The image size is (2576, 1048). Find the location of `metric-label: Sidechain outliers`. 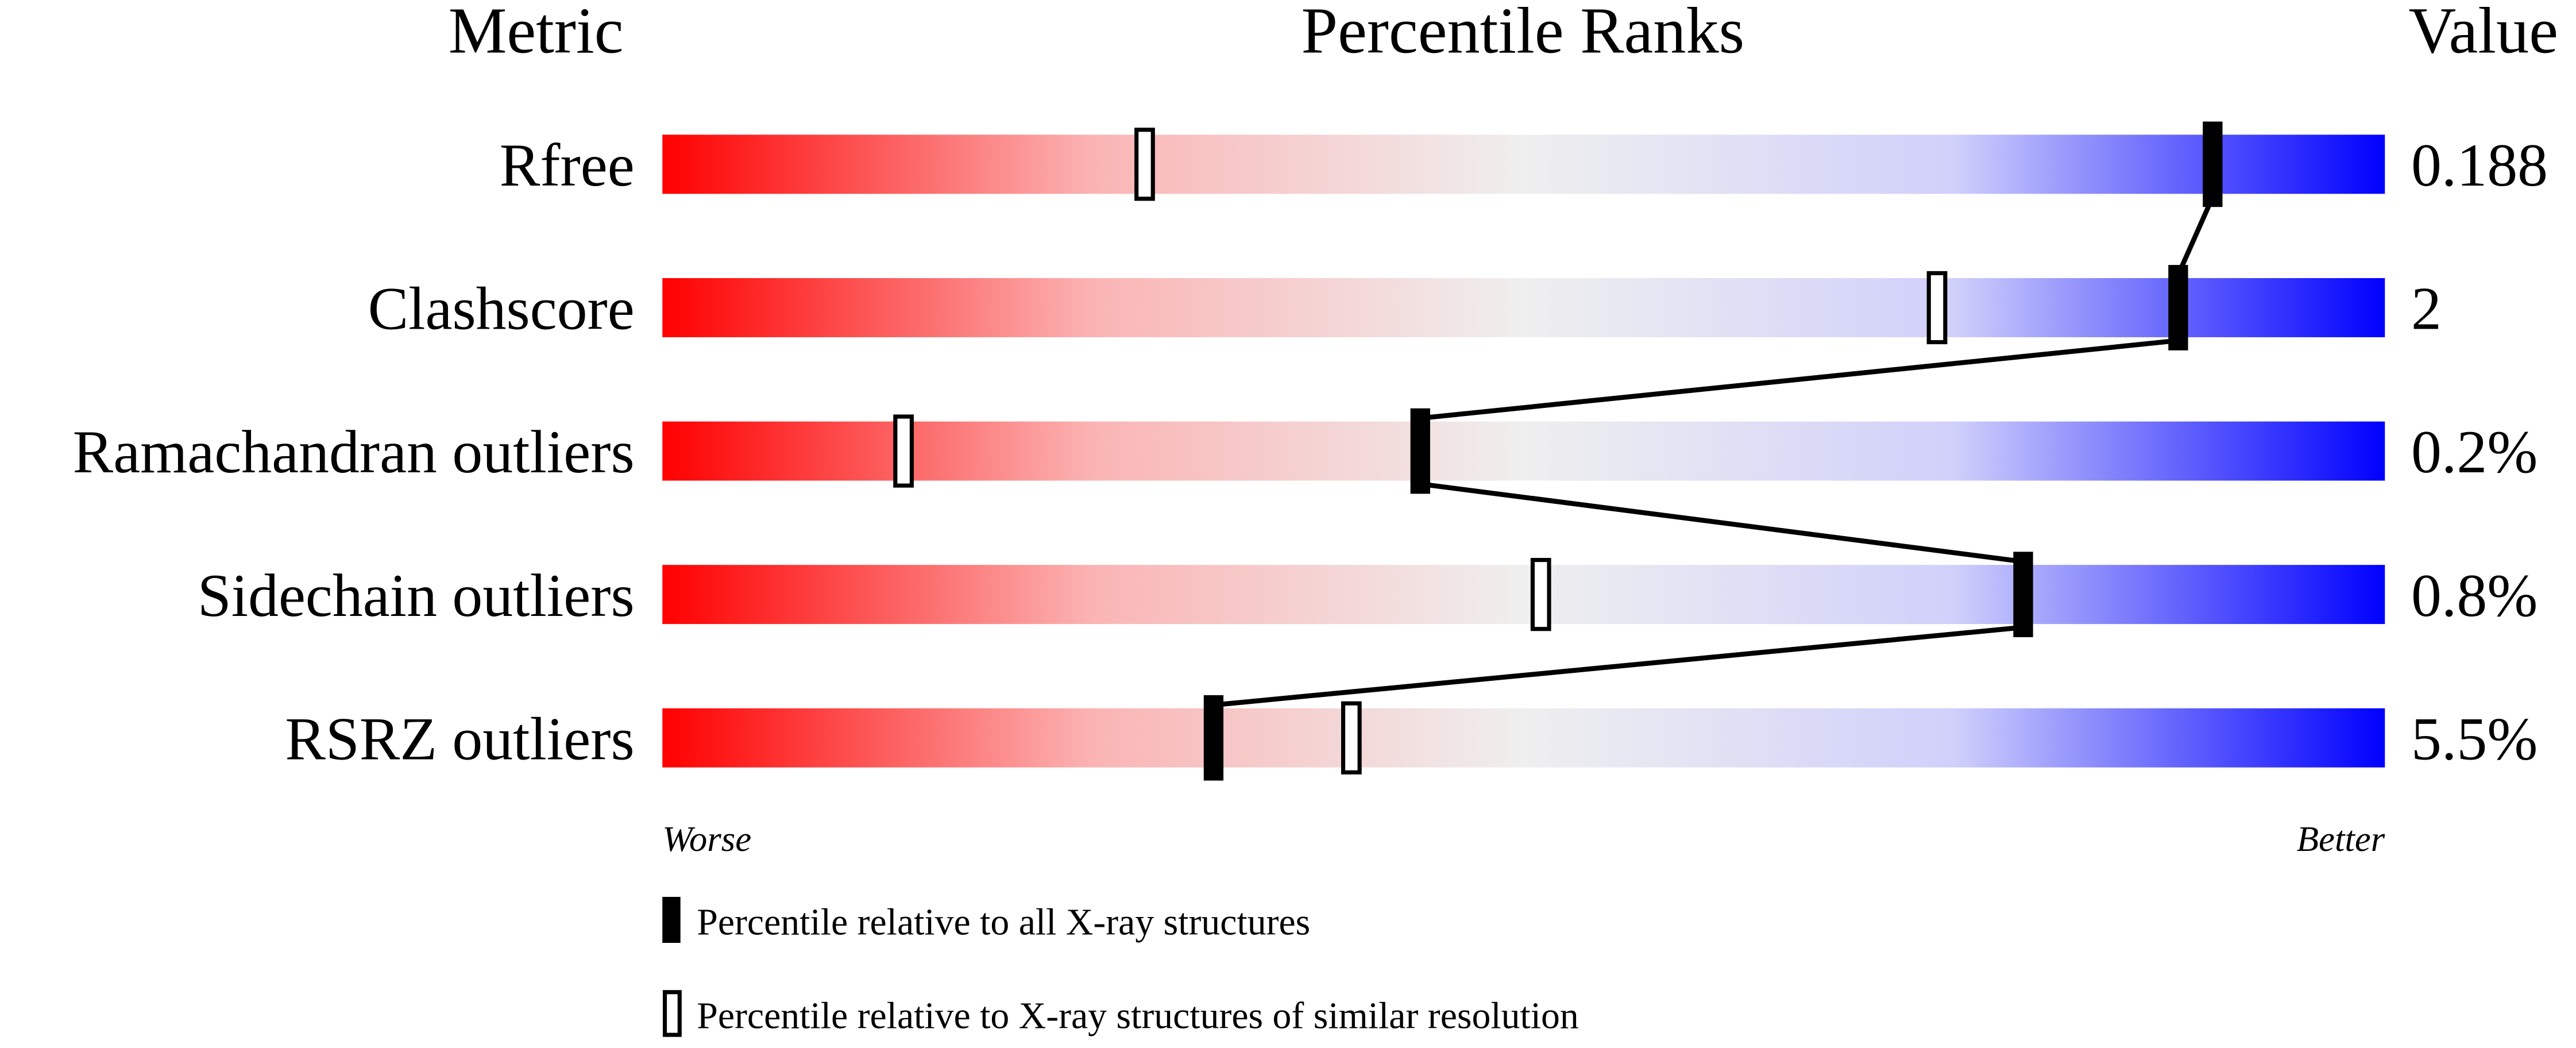

metric-label: Sidechain outliers is located at coordinates (416, 595).